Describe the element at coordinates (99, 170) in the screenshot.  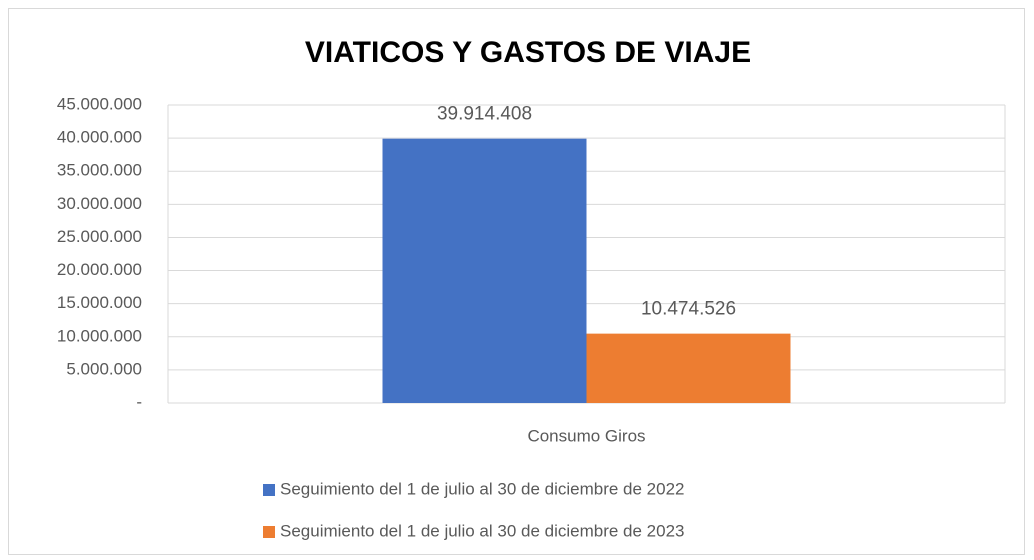
I see `y-tick-label: 35.000.000` at that location.